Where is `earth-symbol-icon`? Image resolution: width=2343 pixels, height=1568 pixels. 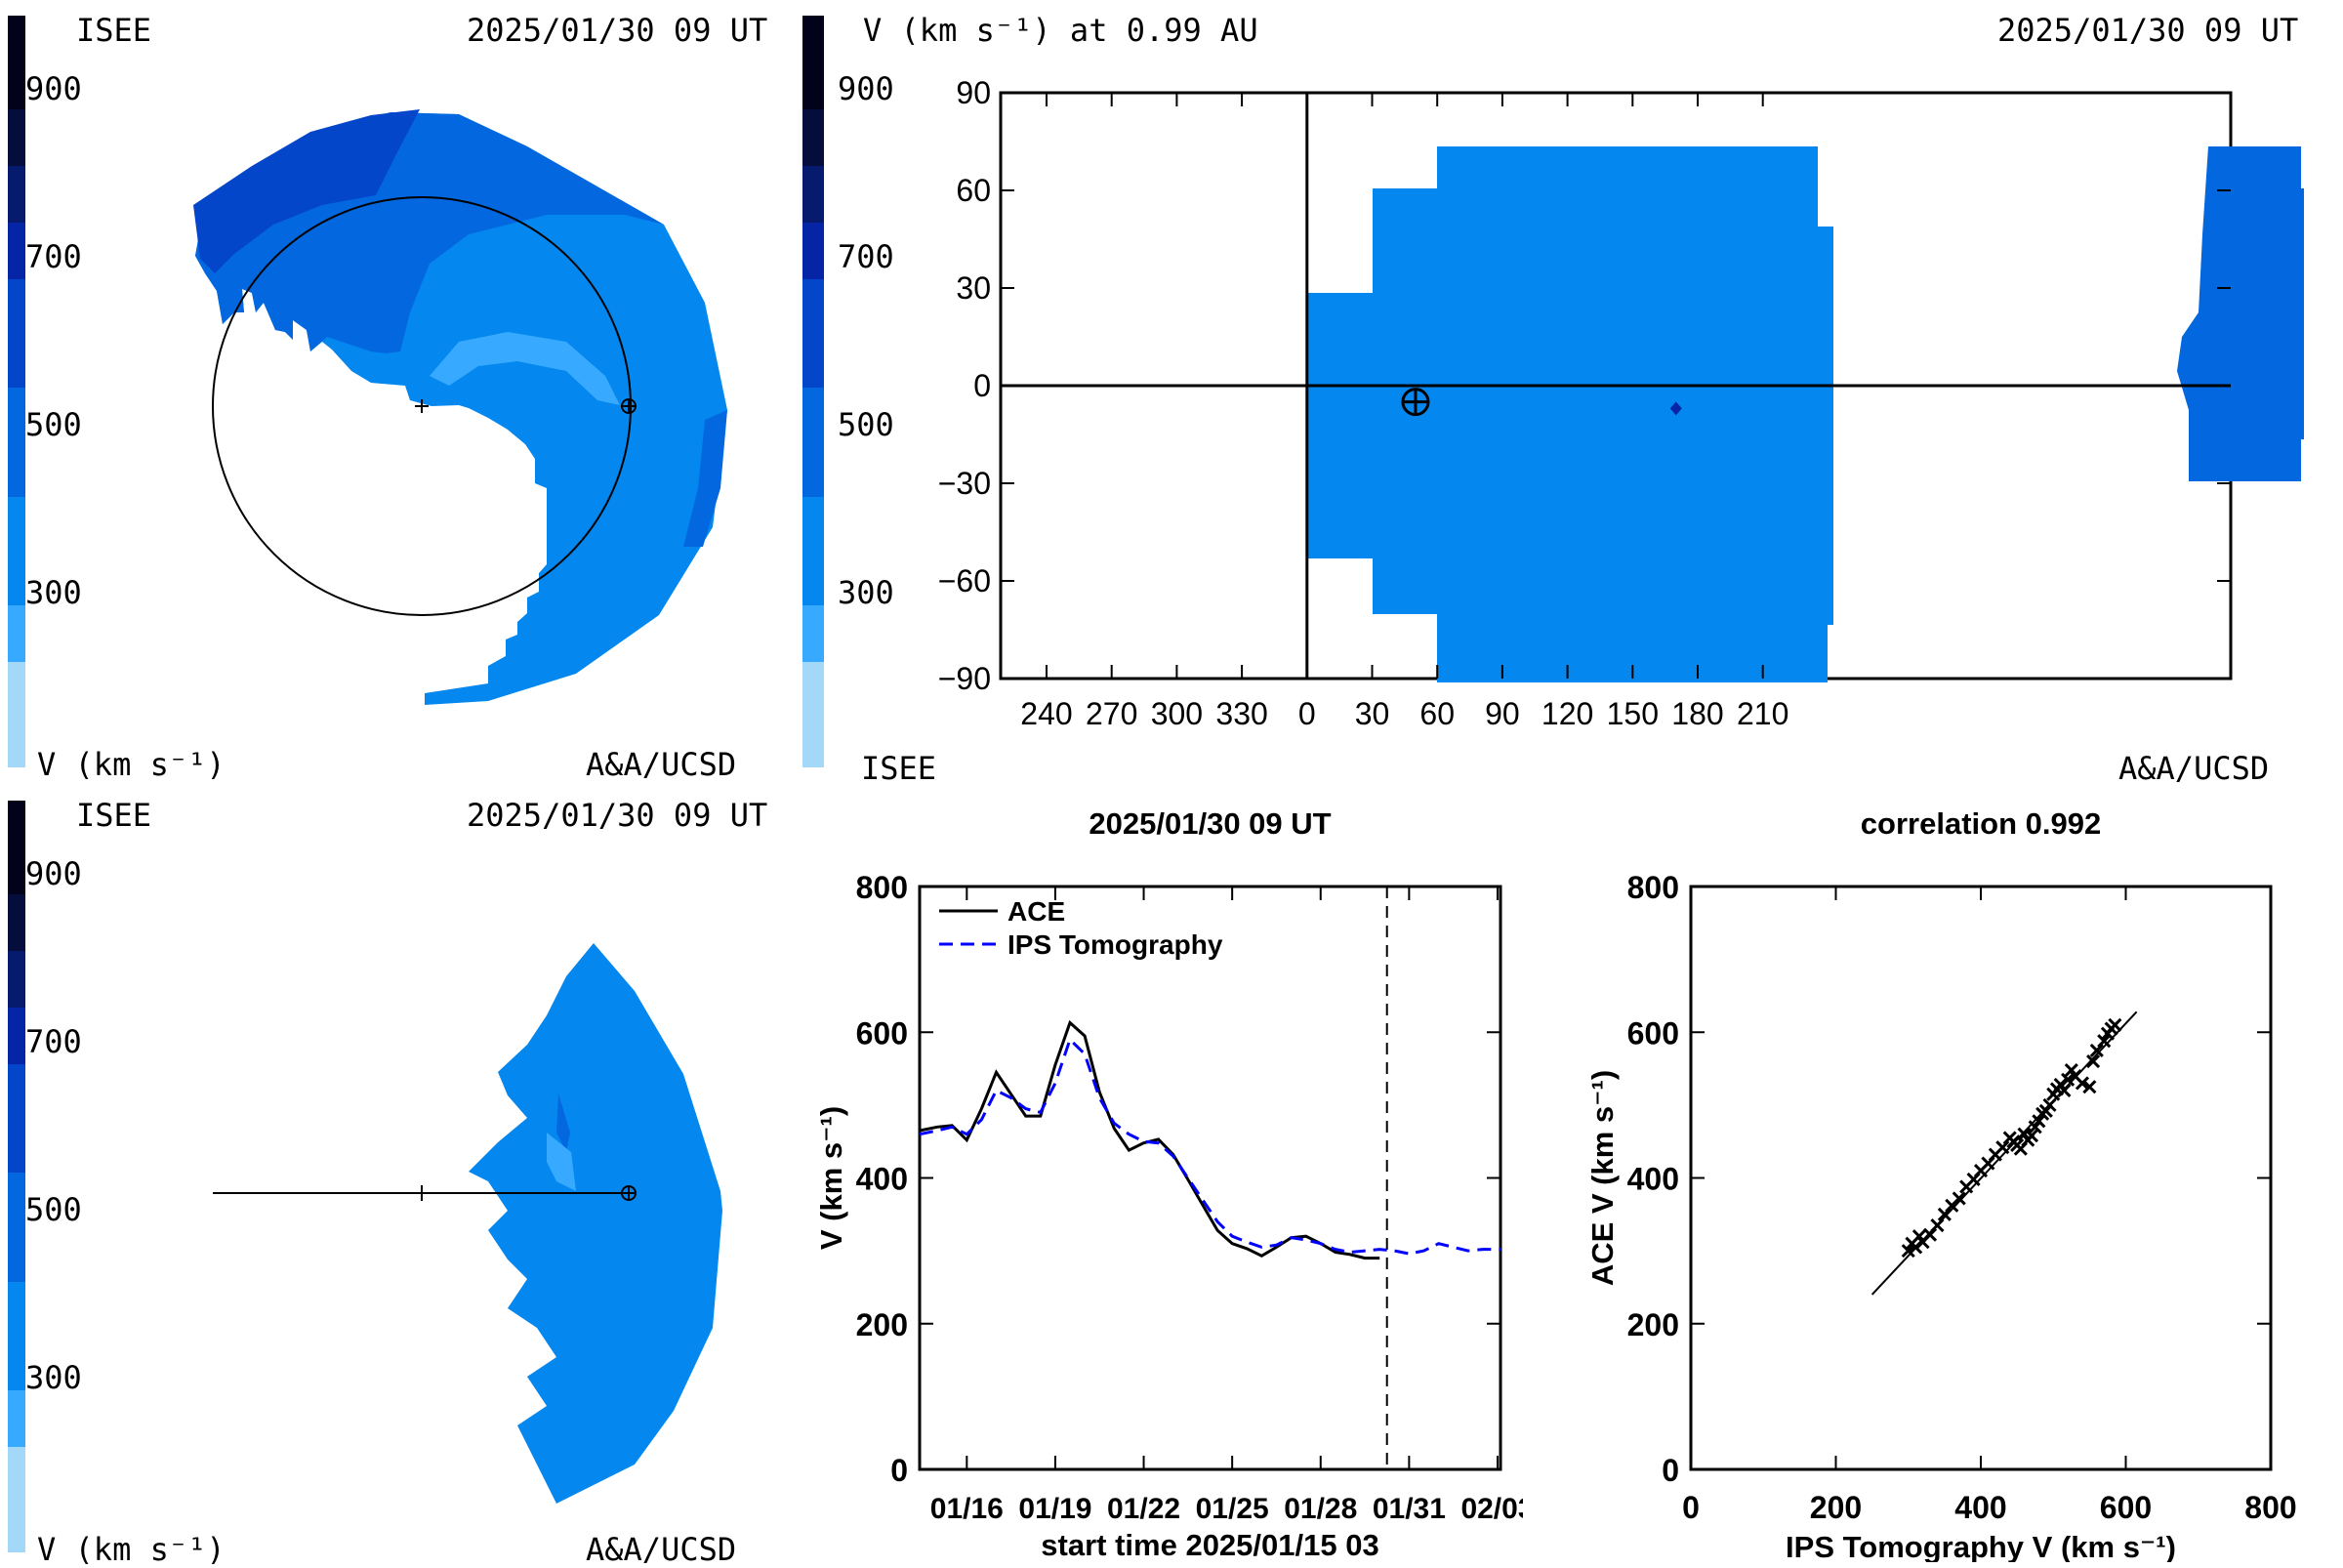
earth-symbol-icon is located at coordinates (629, 406).